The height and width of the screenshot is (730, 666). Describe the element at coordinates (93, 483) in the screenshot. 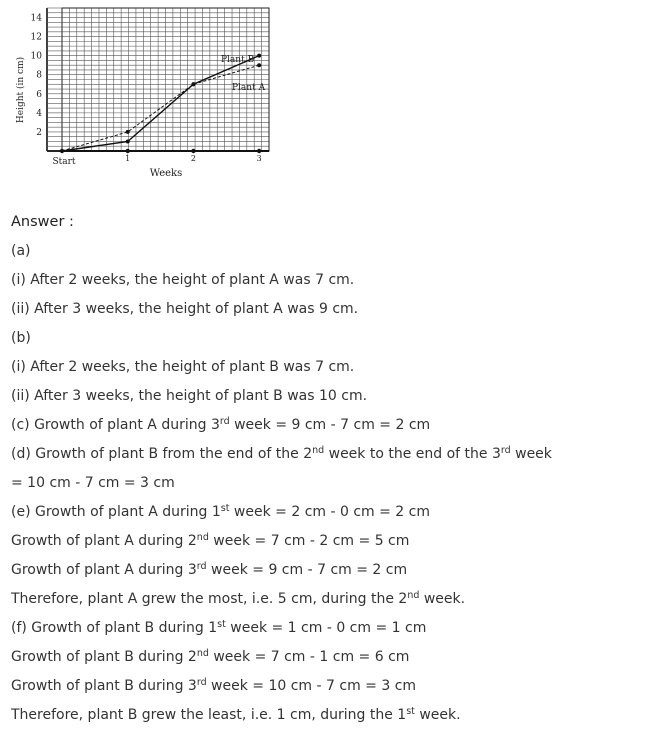

I see `answer-text: = 10 cm - 7 cm = 3 cm` at that location.